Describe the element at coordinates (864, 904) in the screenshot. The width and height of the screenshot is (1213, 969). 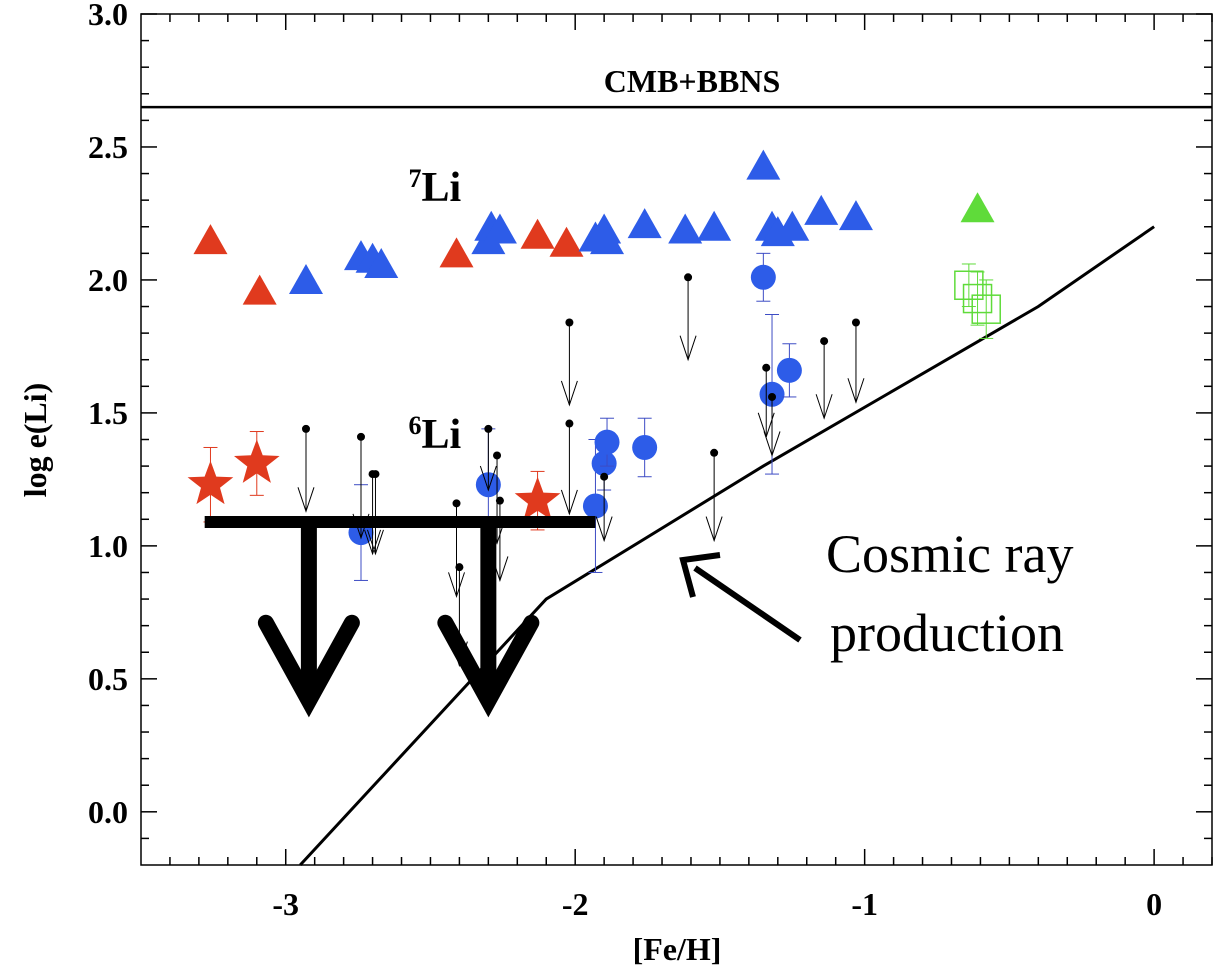
I see `x-tick-label: -1` at that location.